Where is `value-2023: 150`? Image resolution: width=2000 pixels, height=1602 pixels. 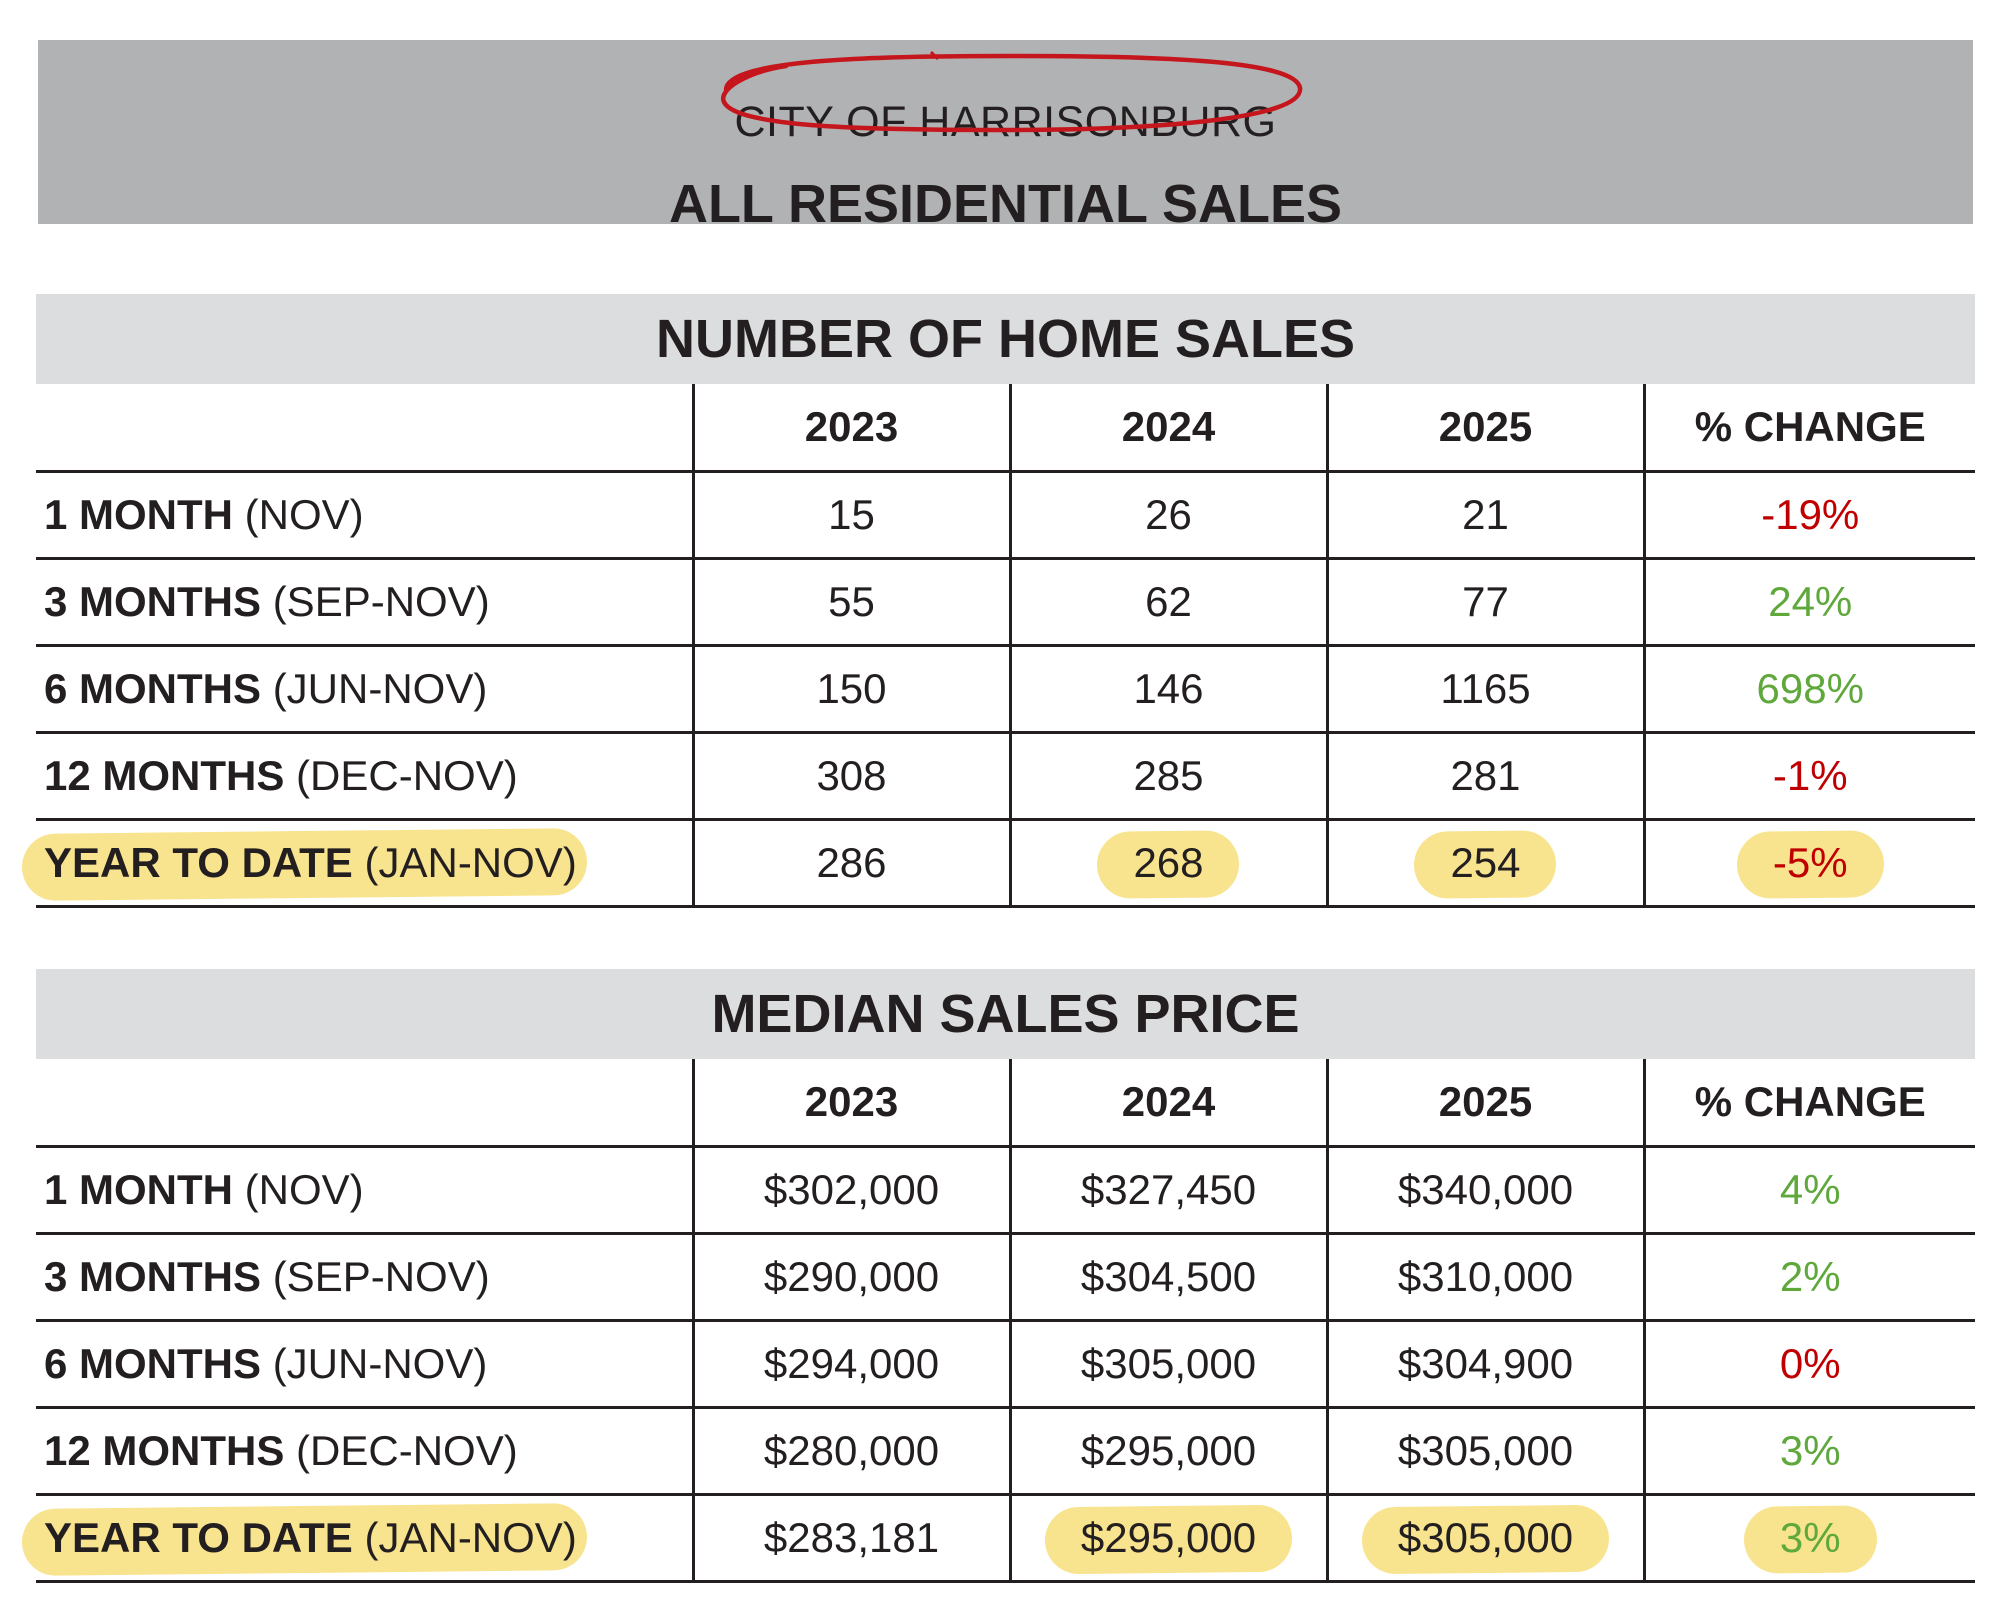 value-2023: 150 is located at coordinates (850, 689).